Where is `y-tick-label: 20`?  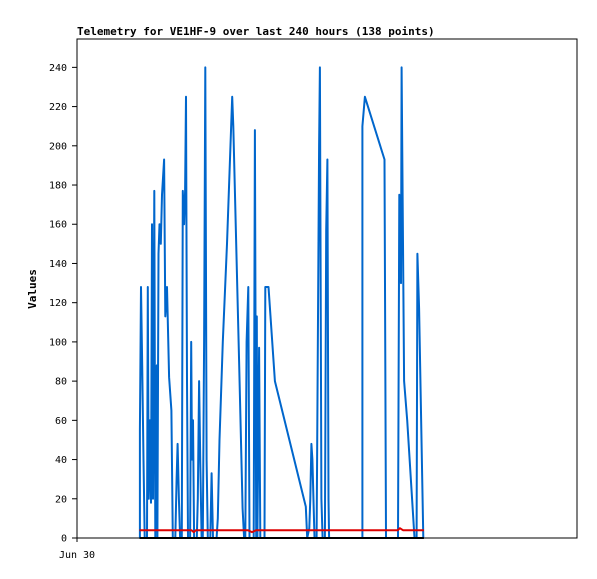
y-tick-label: 20 is located at coordinates (61, 499).